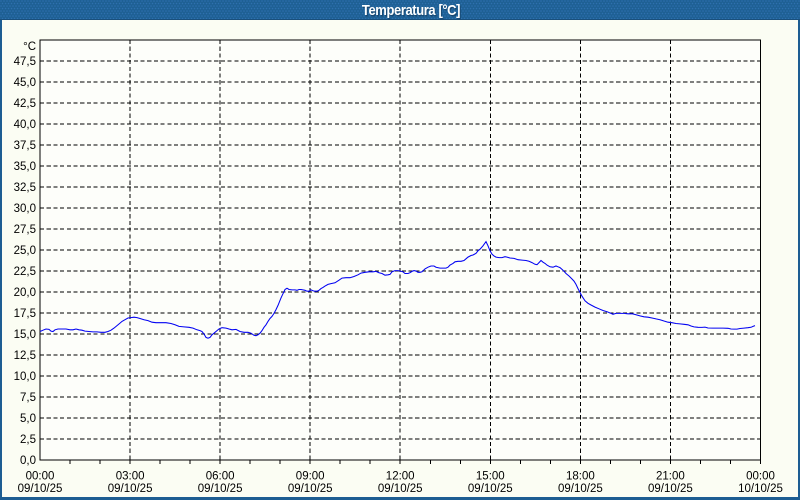 The width and height of the screenshot is (800, 500). I want to click on svg-text: 27,5, so click(25, 230).